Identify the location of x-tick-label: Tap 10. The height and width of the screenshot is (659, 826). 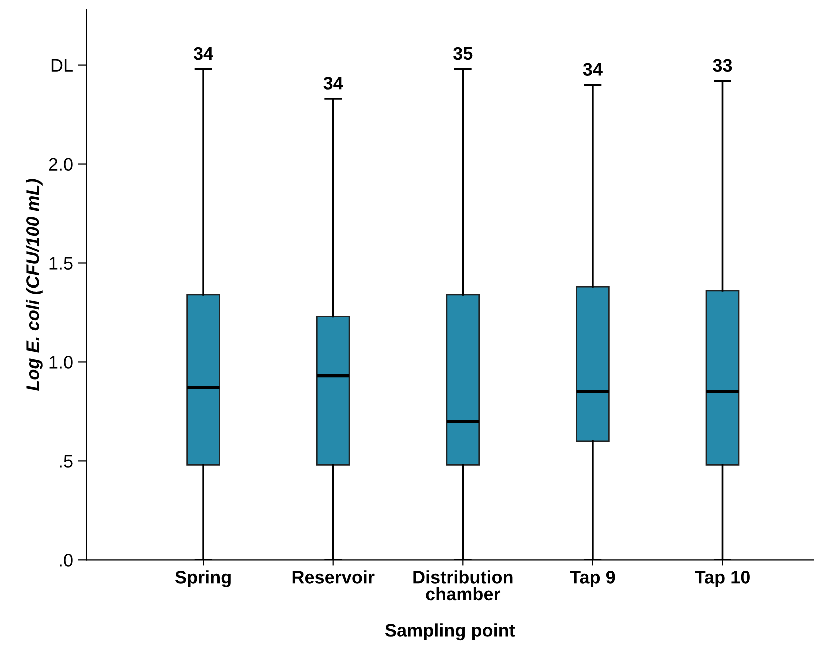
(722, 579).